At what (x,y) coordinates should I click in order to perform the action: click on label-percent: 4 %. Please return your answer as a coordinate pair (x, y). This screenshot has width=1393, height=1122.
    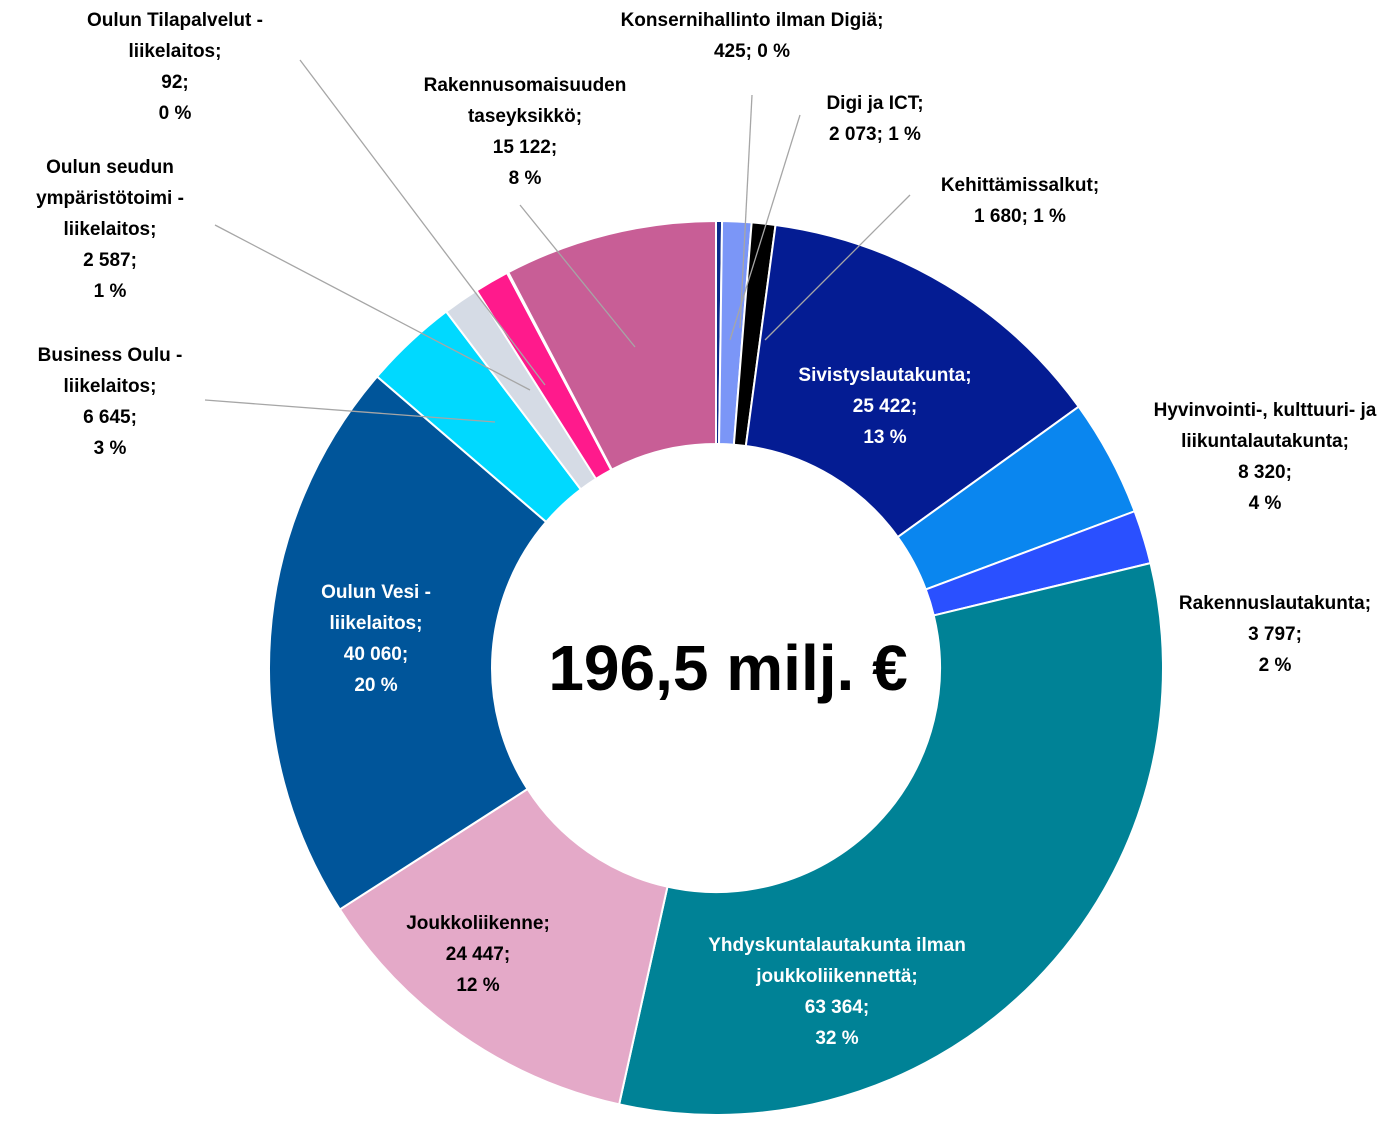
    Looking at the image, I should click on (1265, 503).